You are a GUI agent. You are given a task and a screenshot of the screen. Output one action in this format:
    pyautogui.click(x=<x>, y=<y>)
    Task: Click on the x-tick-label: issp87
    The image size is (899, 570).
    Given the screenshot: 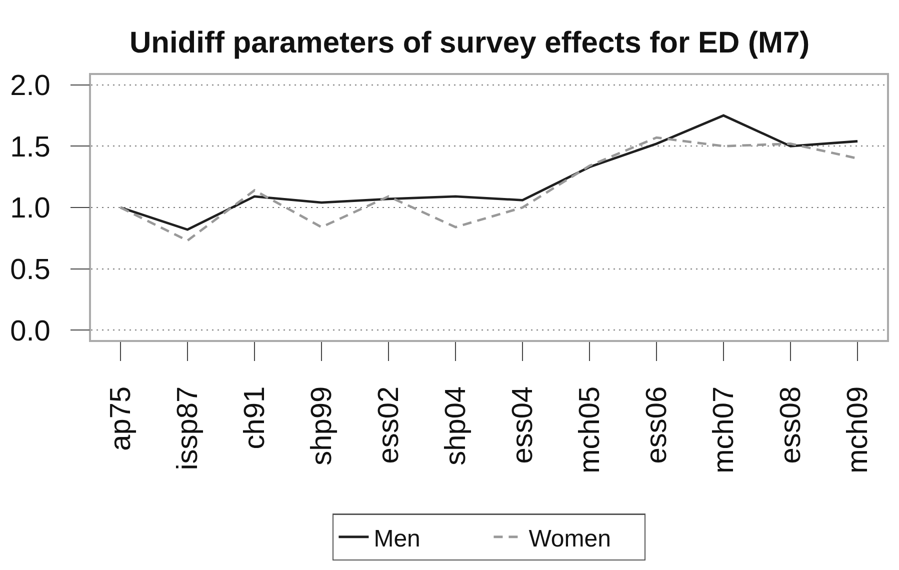 What is the action you would take?
    pyautogui.click(x=188, y=428)
    